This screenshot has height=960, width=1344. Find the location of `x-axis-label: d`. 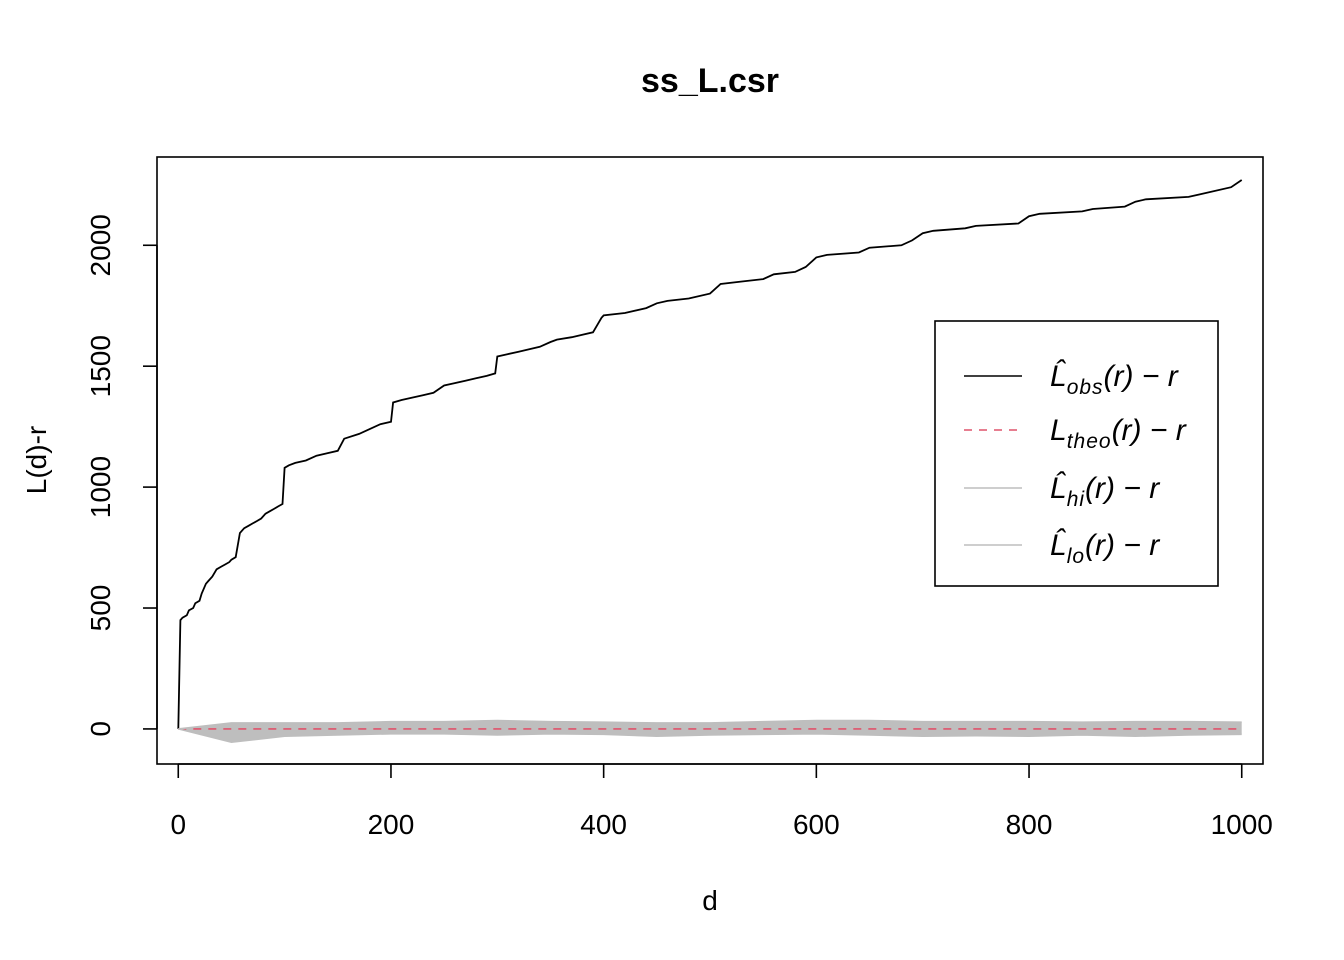

x-axis-label: d is located at coordinates (710, 900).